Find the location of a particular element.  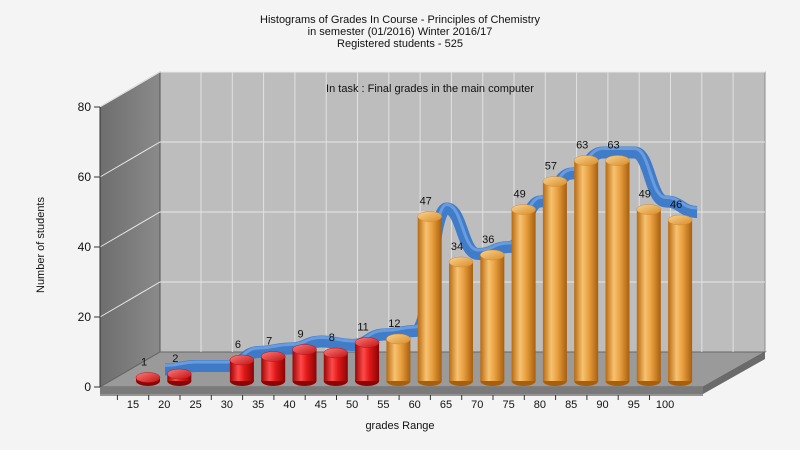

data-label: 57 is located at coordinates (551, 167).